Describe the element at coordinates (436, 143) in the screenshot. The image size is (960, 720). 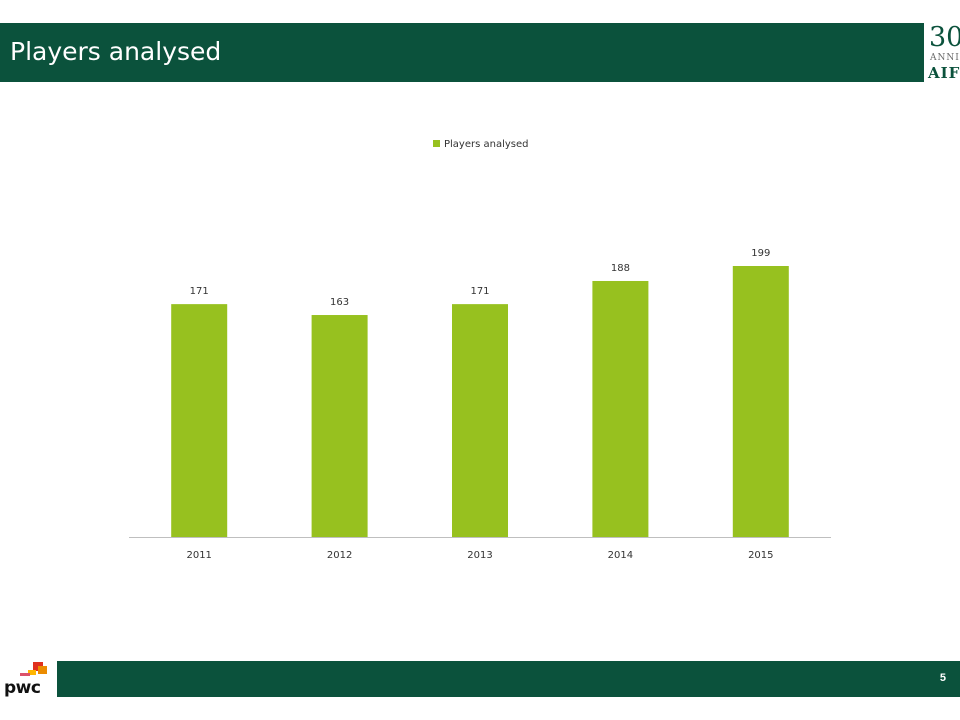
I see `legend-swatch` at that location.